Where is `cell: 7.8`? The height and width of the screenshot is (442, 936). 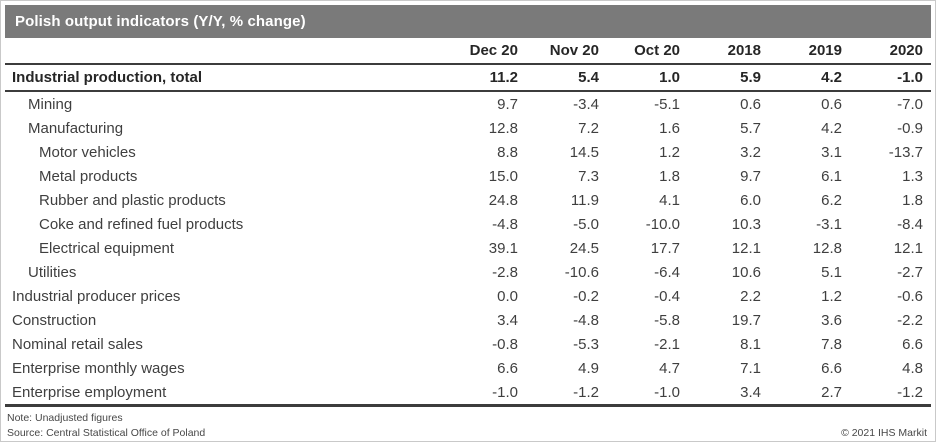 cell: 7.8 is located at coordinates (831, 344).